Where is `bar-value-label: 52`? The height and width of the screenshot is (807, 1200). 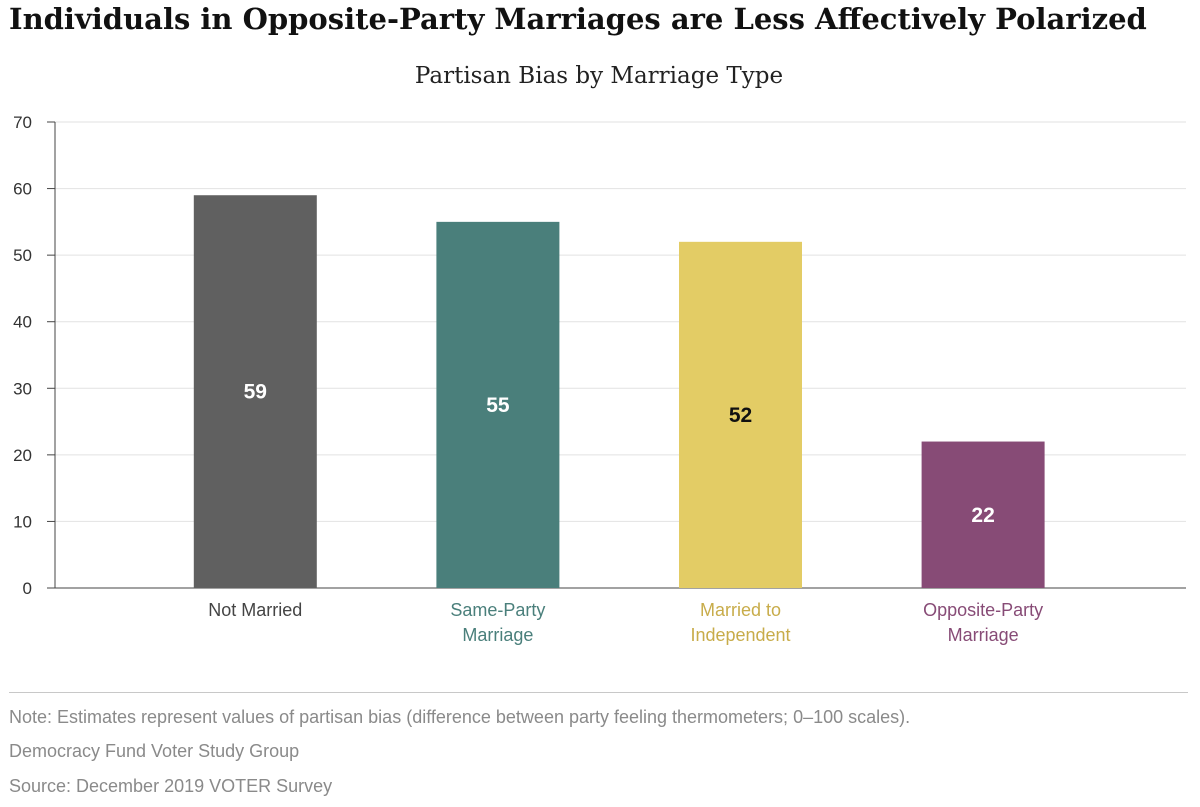 bar-value-label: 52 is located at coordinates (740, 415).